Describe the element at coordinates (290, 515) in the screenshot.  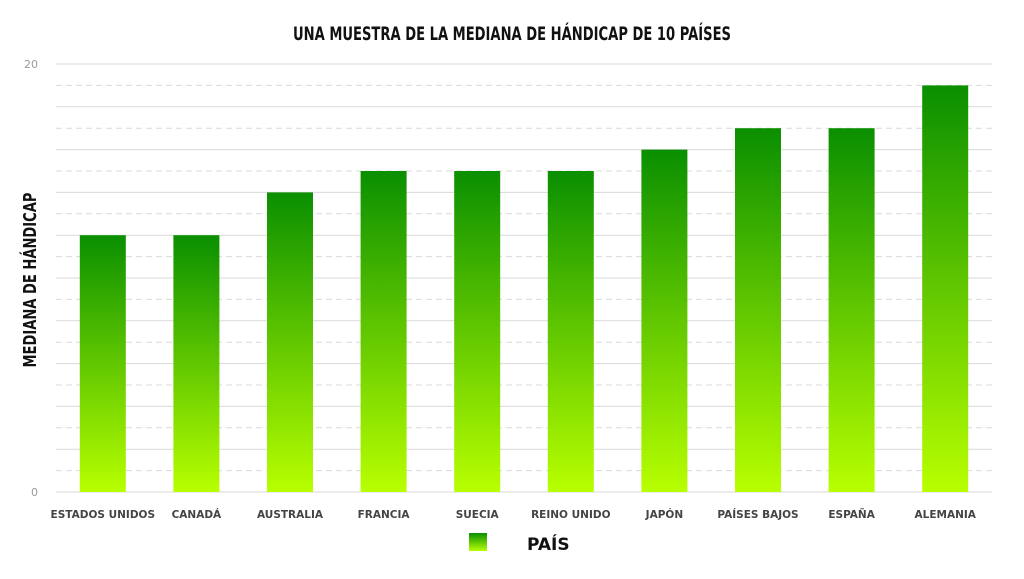
I see `x-tick-label: AUSTRALIA` at that location.